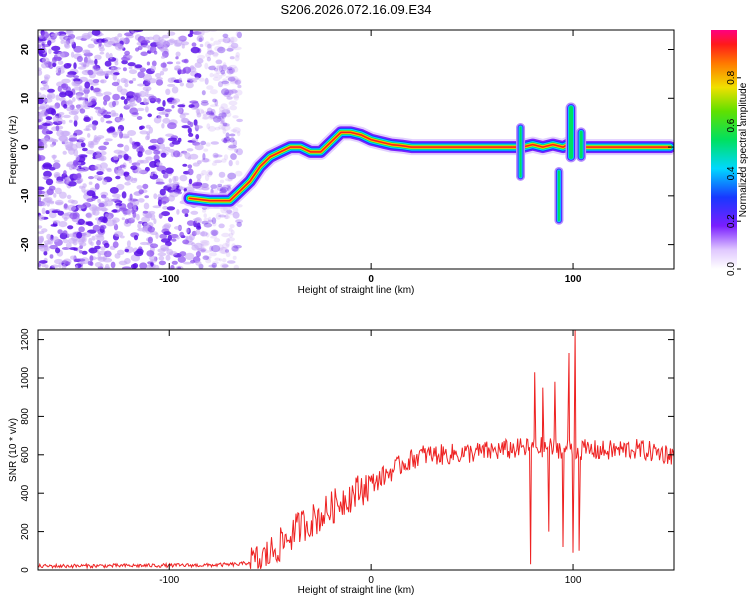 This screenshot has width=750, height=600. Describe the element at coordinates (731, 125) in the screenshot. I see `colorbar-tick-label: 0.6` at that location.